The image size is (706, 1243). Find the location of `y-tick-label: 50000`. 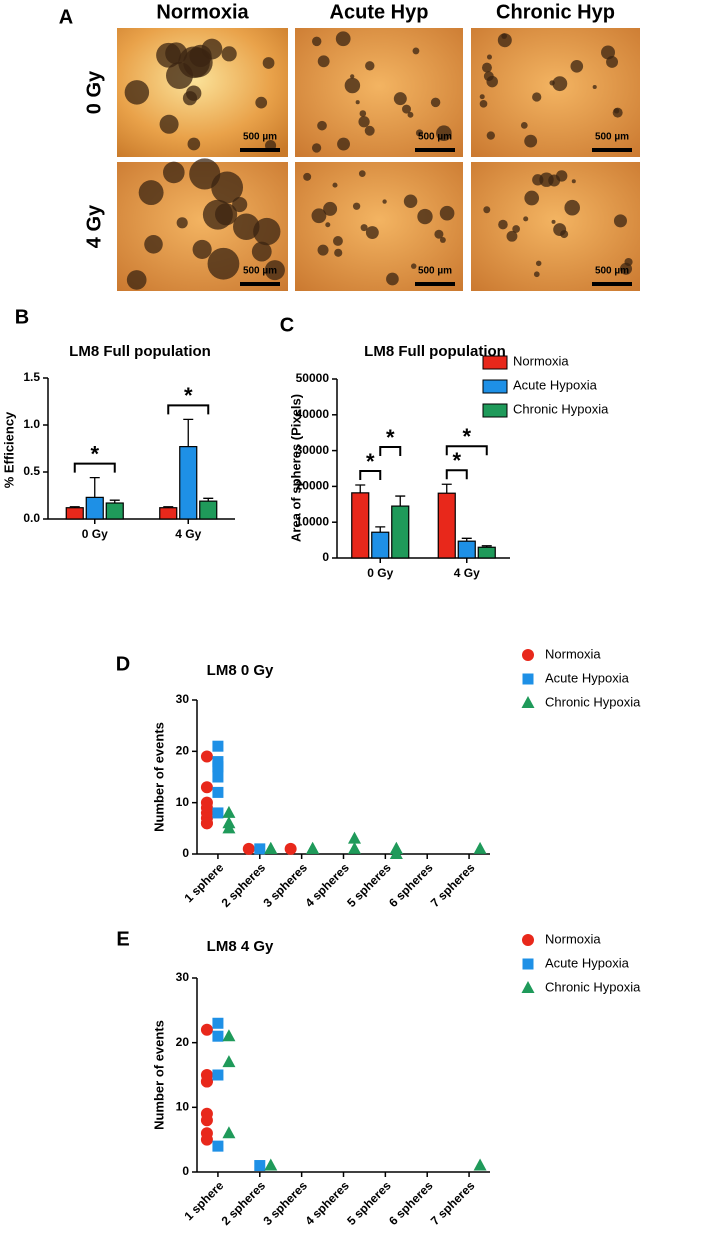

y-tick-label: 50000 is located at coordinates (313, 378).